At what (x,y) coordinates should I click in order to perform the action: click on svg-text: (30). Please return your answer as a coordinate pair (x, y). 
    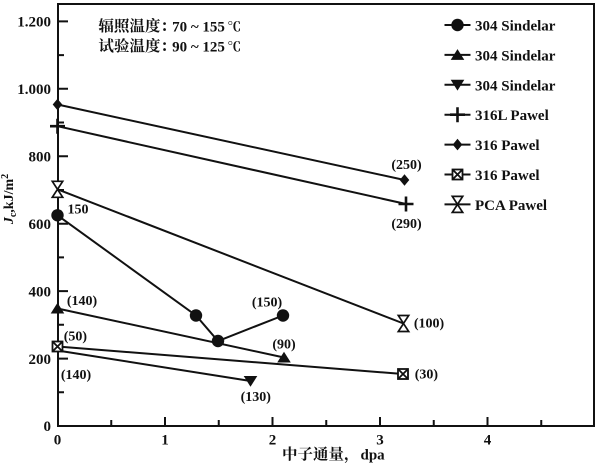
    Looking at the image, I should click on (427, 374).